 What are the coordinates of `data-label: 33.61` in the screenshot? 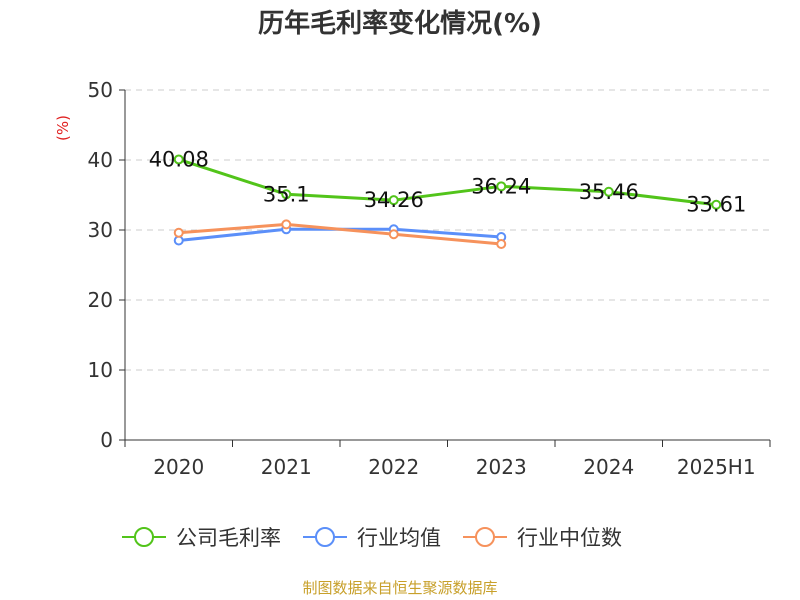 It's located at (716, 205).